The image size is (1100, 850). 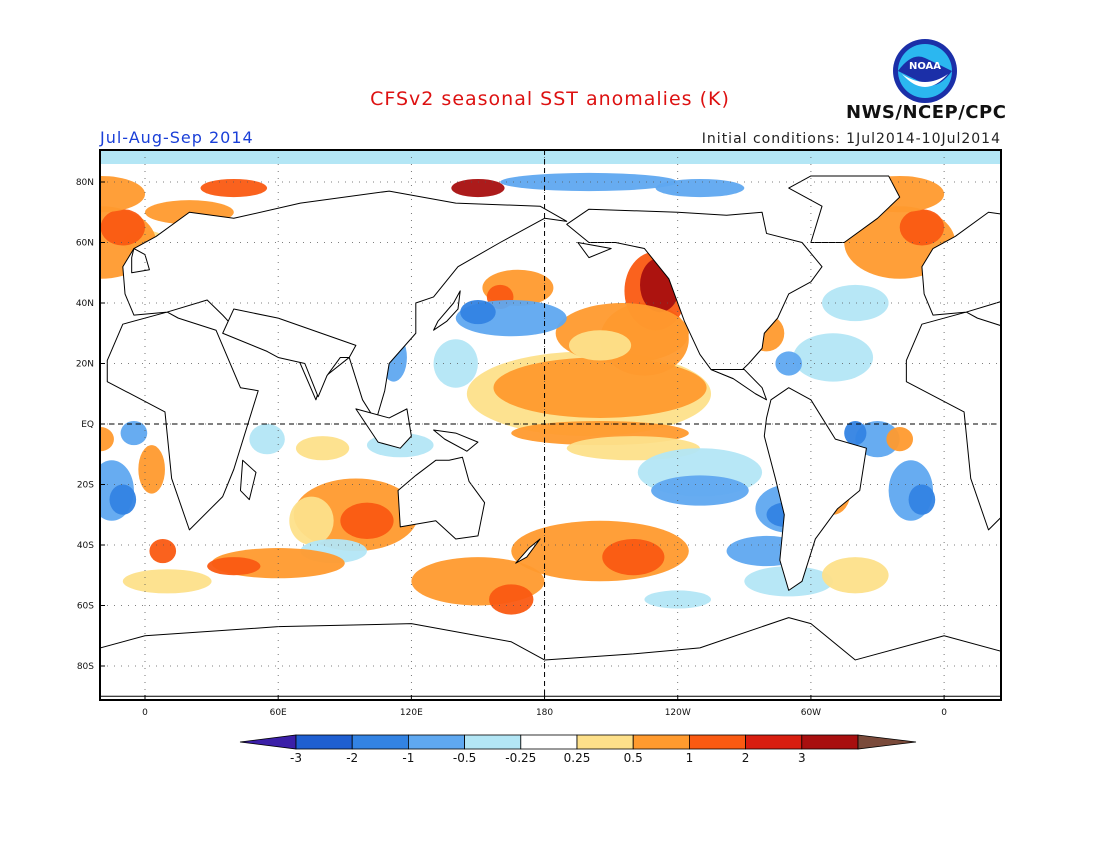 What do you see at coordinates (85, 183) in the screenshot?
I see `lat-tick-label: 80N` at bounding box center [85, 183].